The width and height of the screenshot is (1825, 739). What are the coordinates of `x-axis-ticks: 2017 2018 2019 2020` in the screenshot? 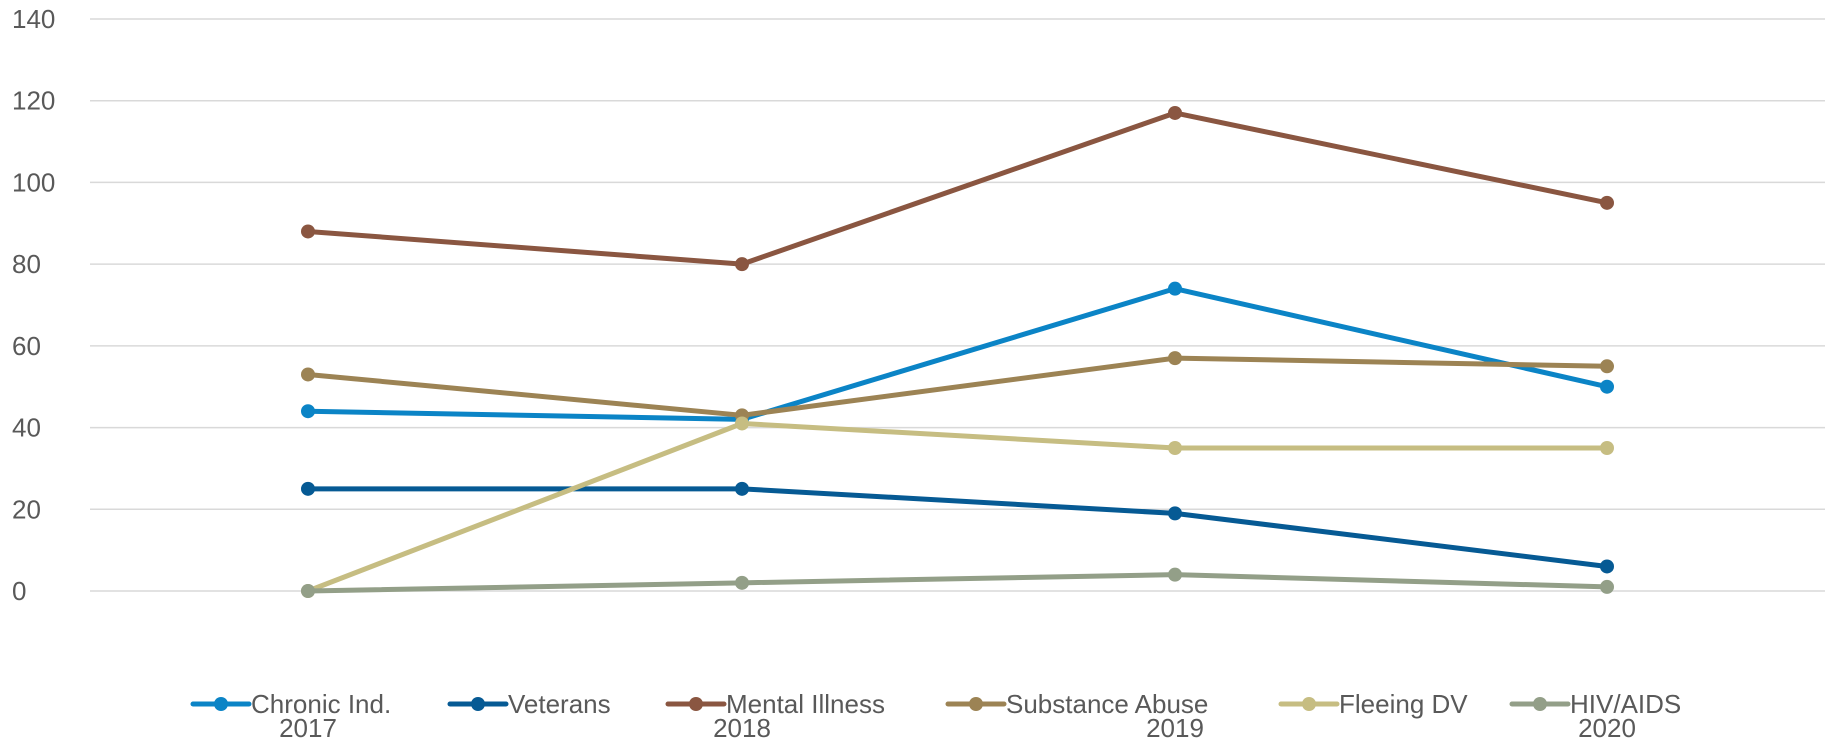 It's located at (957, 726).